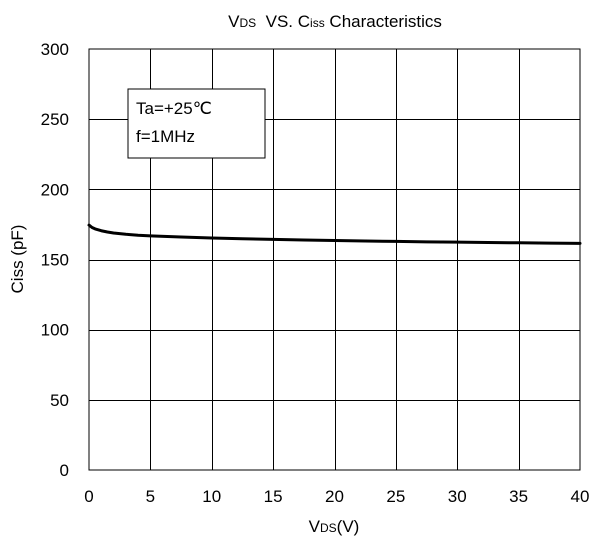  I want to click on y-tick-label: 0, so click(64, 470).